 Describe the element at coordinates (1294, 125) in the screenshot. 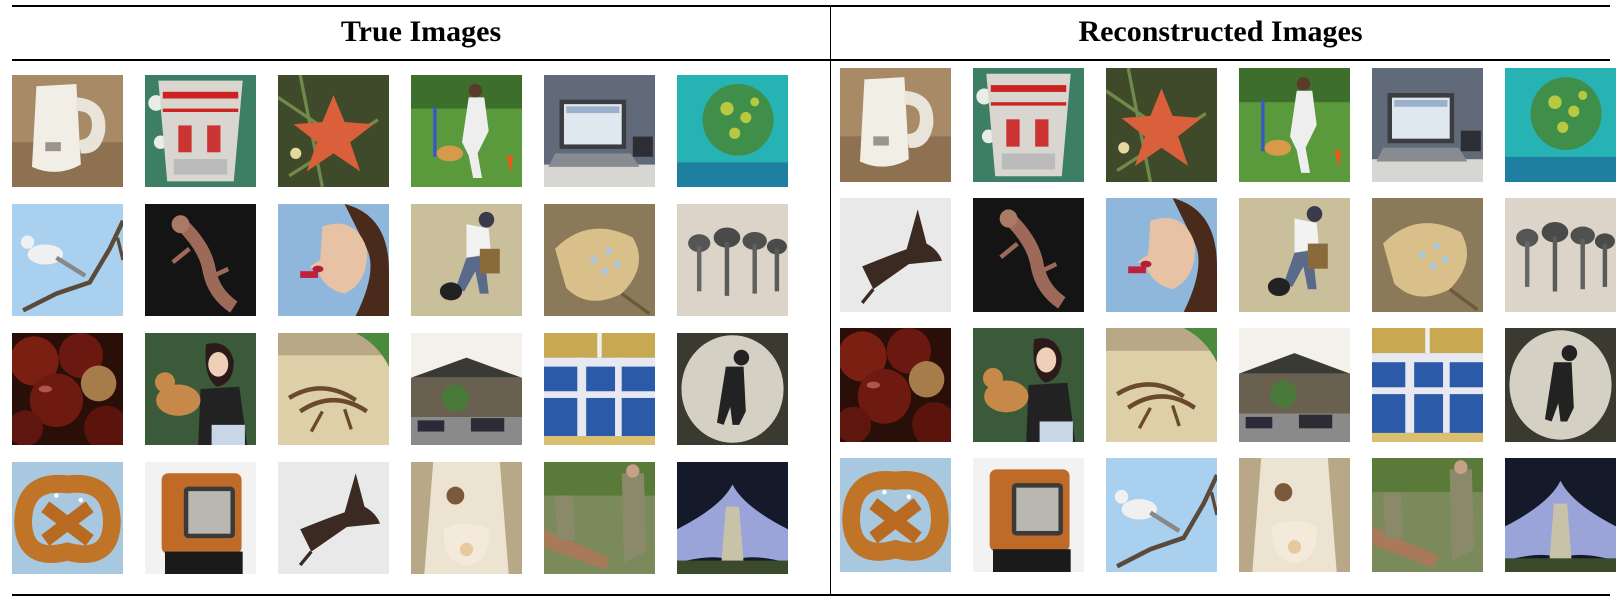

I see `reconstructed-image-girl-with-dog` at that location.